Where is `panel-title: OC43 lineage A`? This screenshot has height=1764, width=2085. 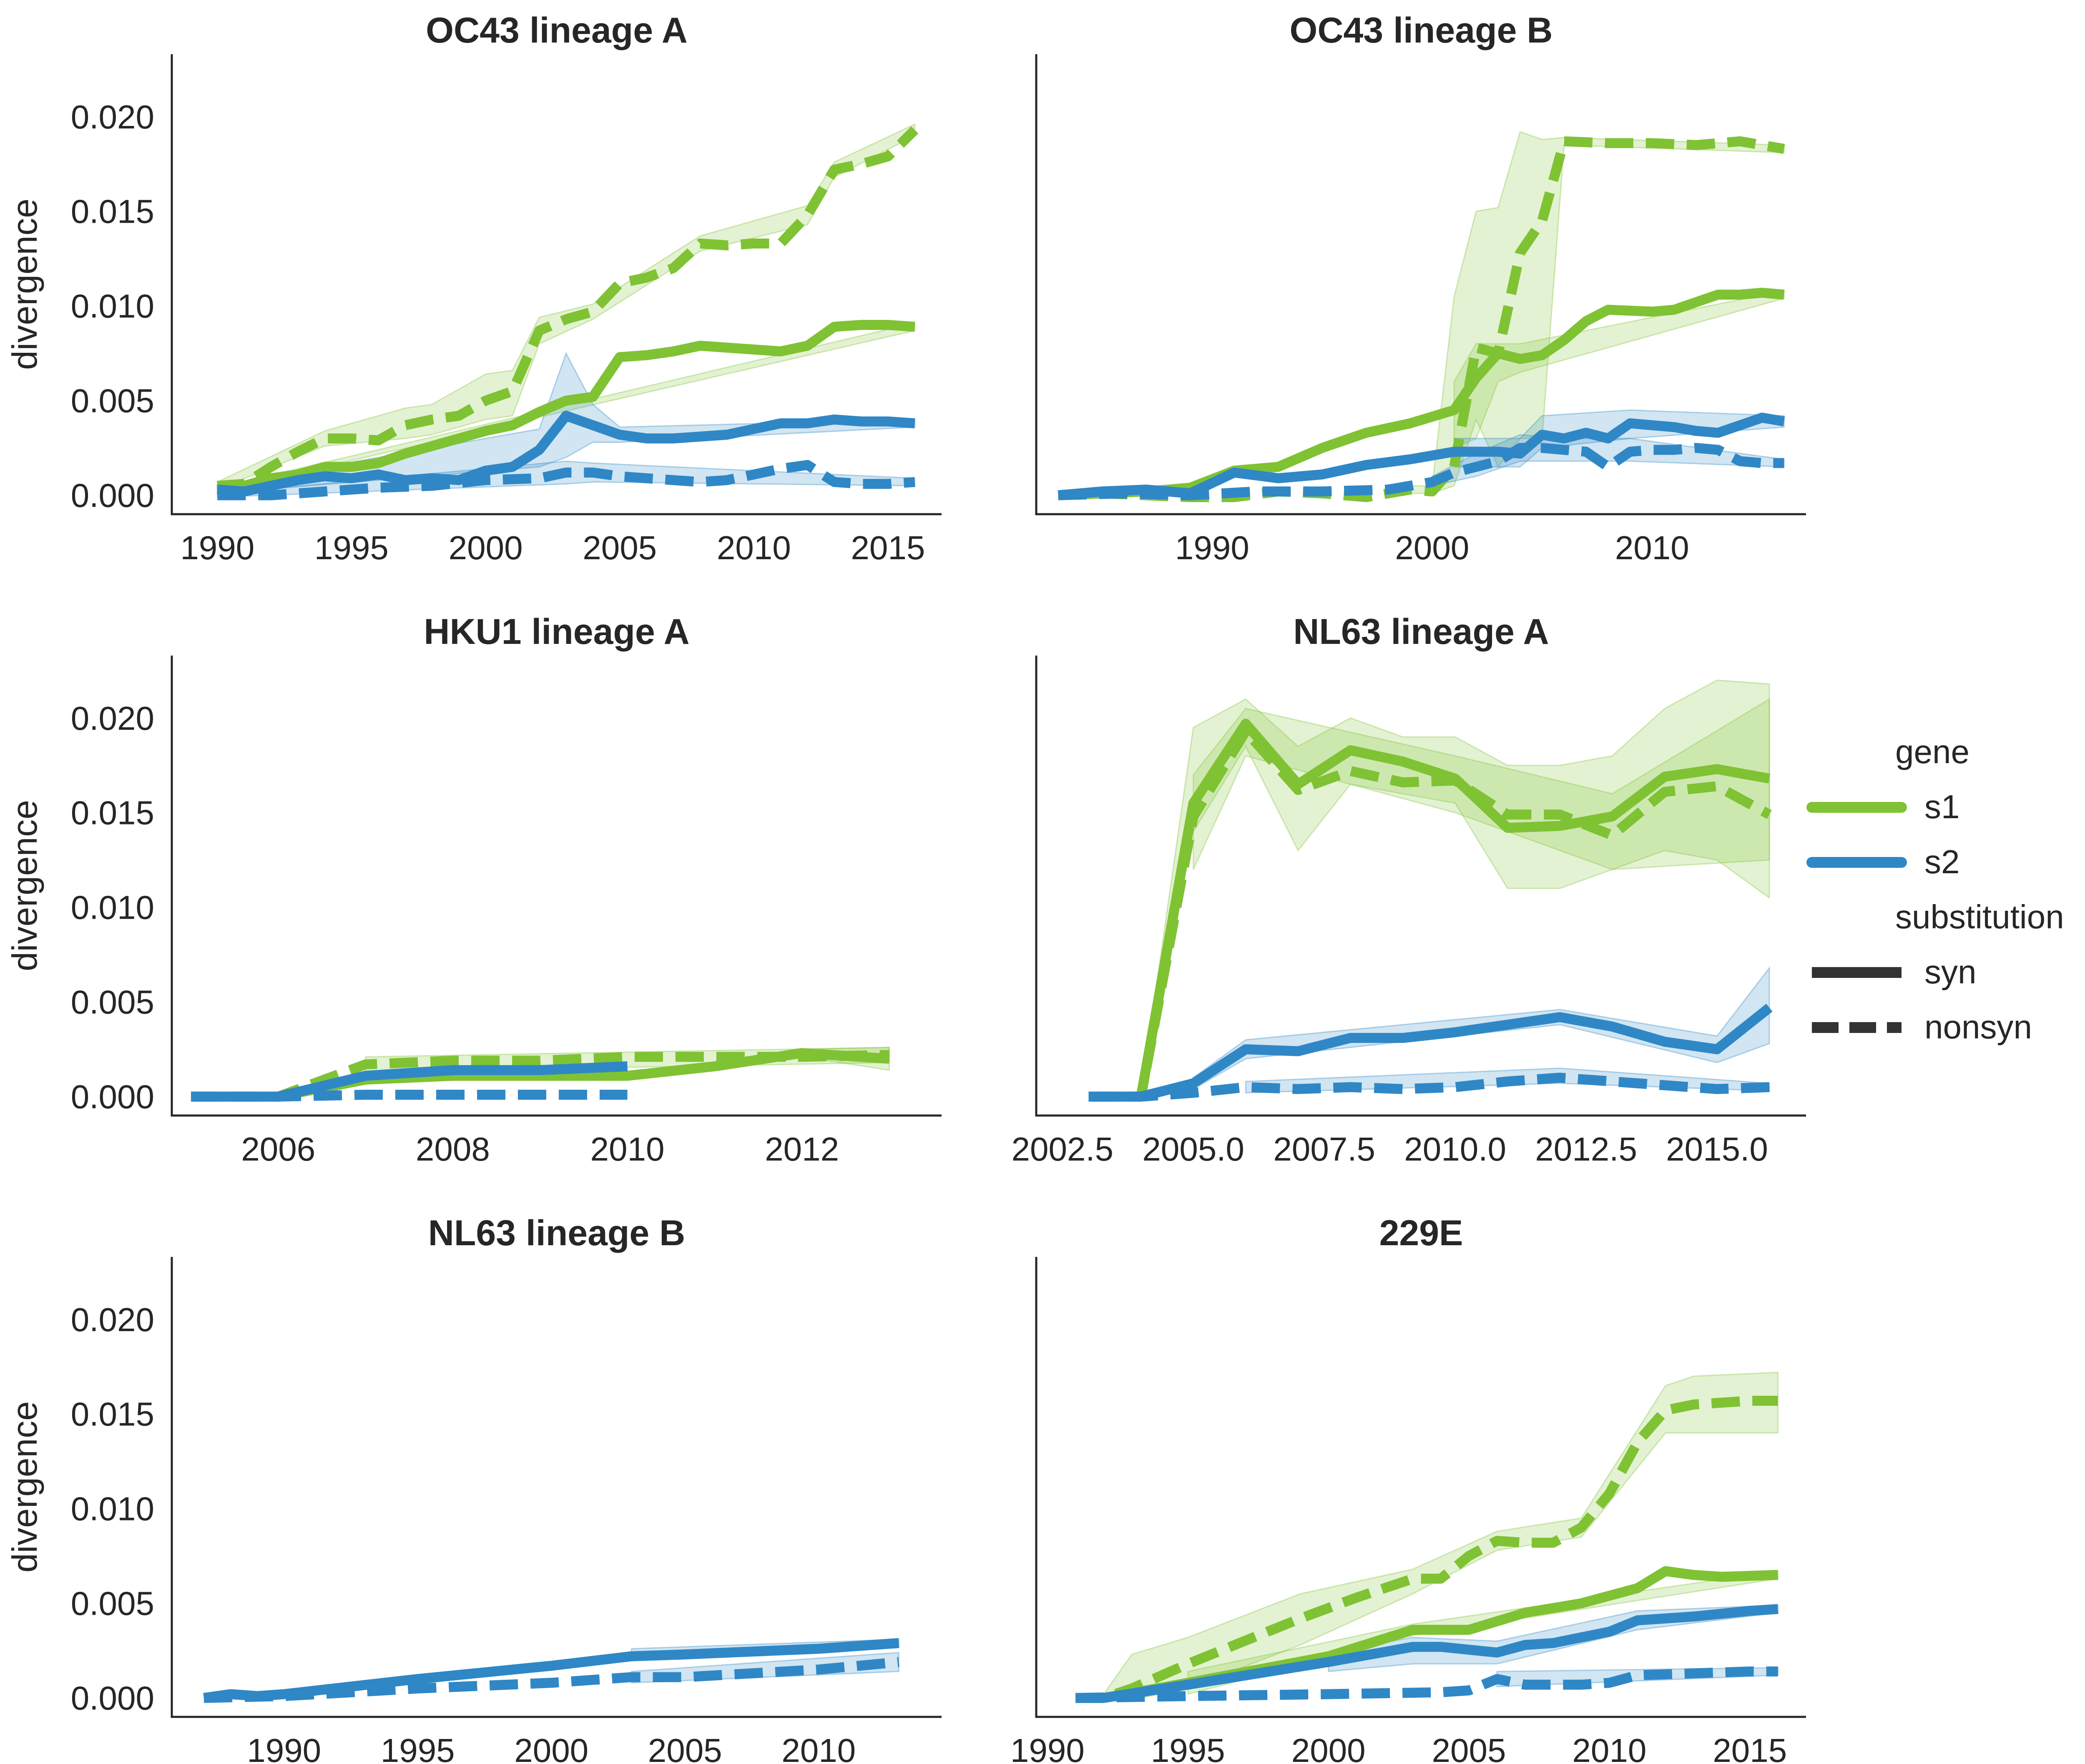 panel-title: OC43 lineage A is located at coordinates (557, 30).